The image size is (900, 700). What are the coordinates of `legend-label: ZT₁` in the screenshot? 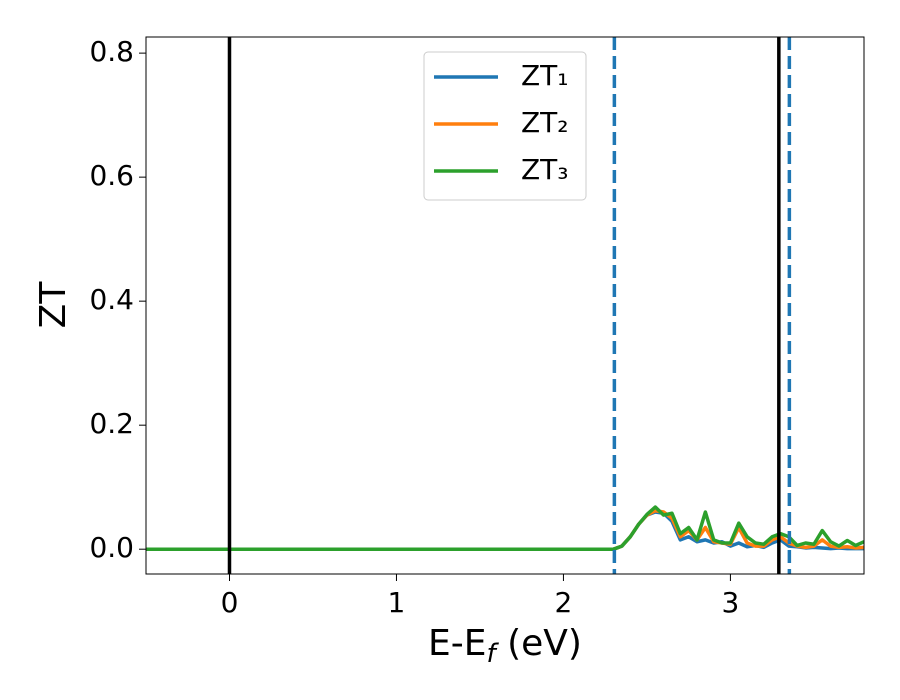 It's located at (545, 75).